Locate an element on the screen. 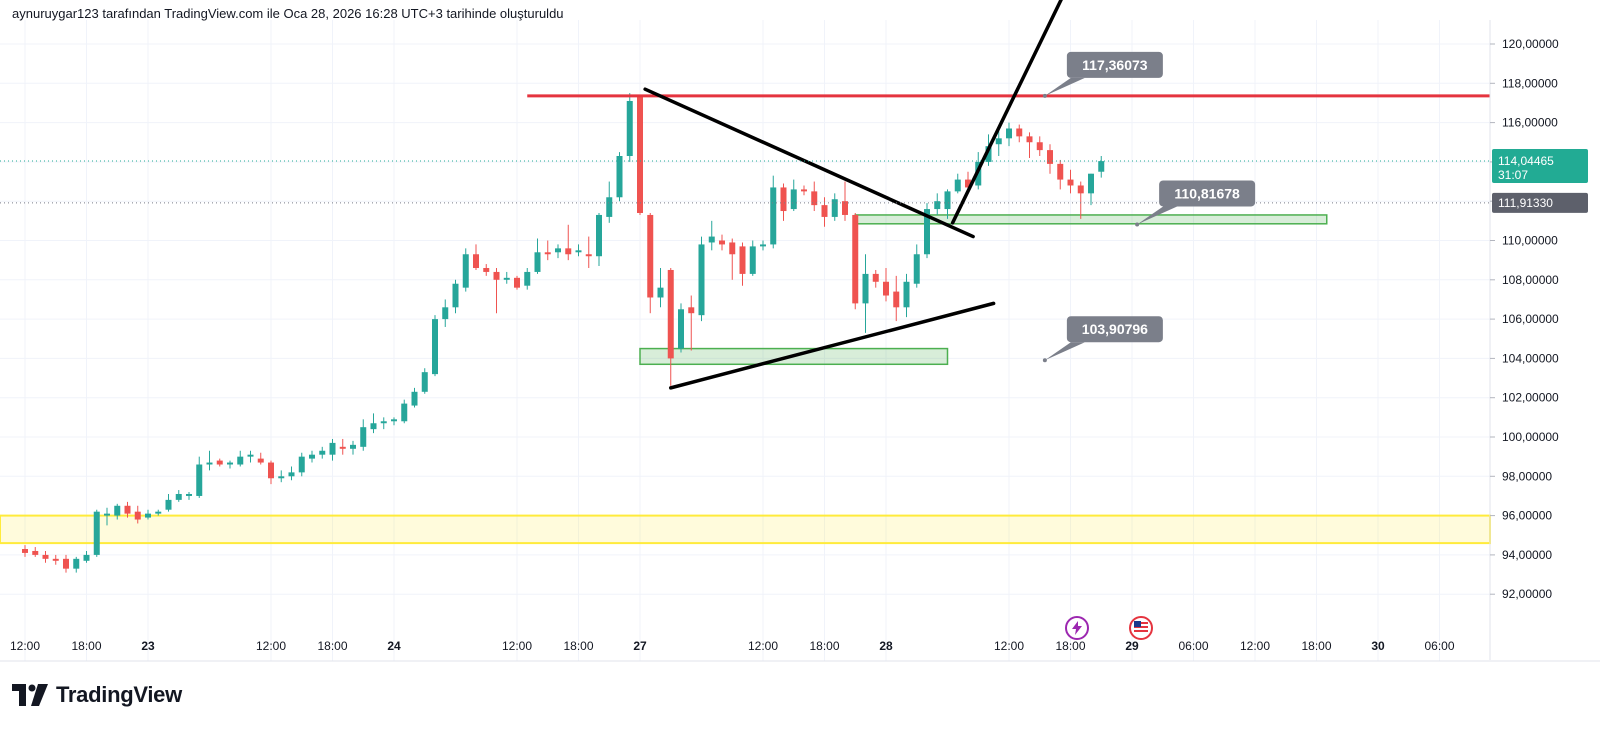 Image resolution: width=1600 pixels, height=741 pixels. x-tick-label: 30 is located at coordinates (1378, 646).